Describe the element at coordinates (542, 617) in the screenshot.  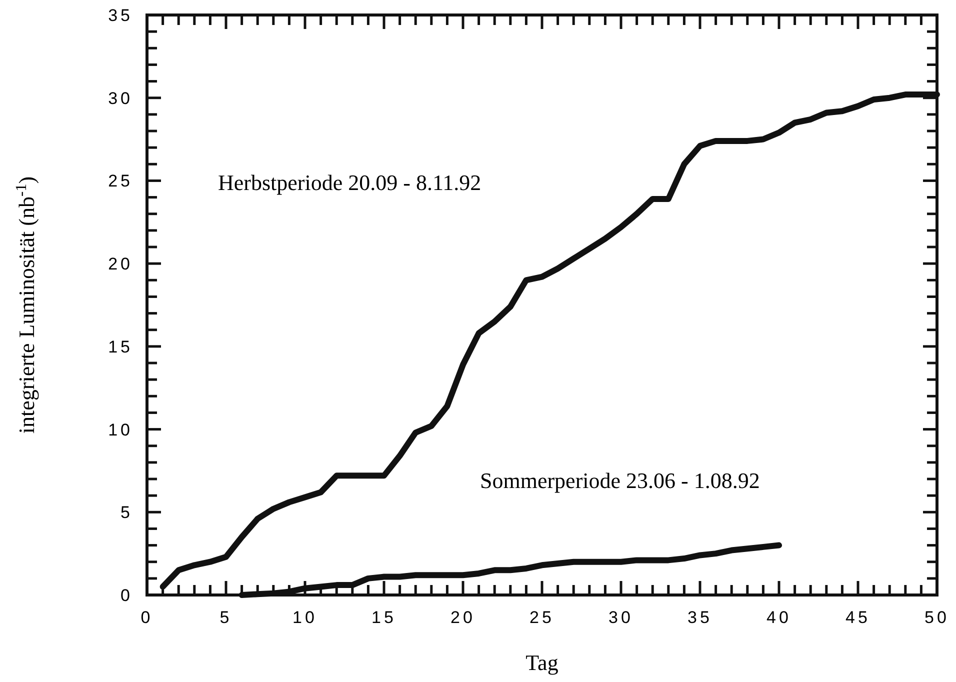
I see `x-tick-label: 25` at that location.